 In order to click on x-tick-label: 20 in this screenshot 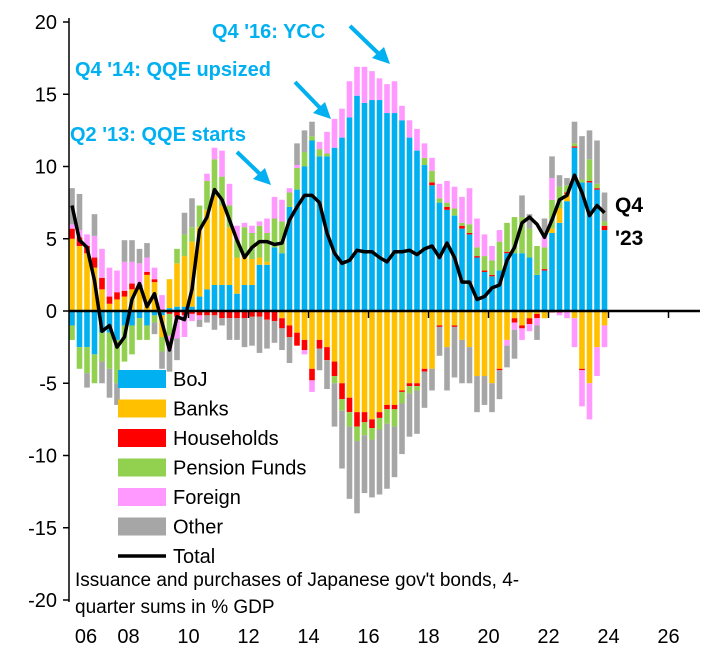, I will do `click(488, 637)`.